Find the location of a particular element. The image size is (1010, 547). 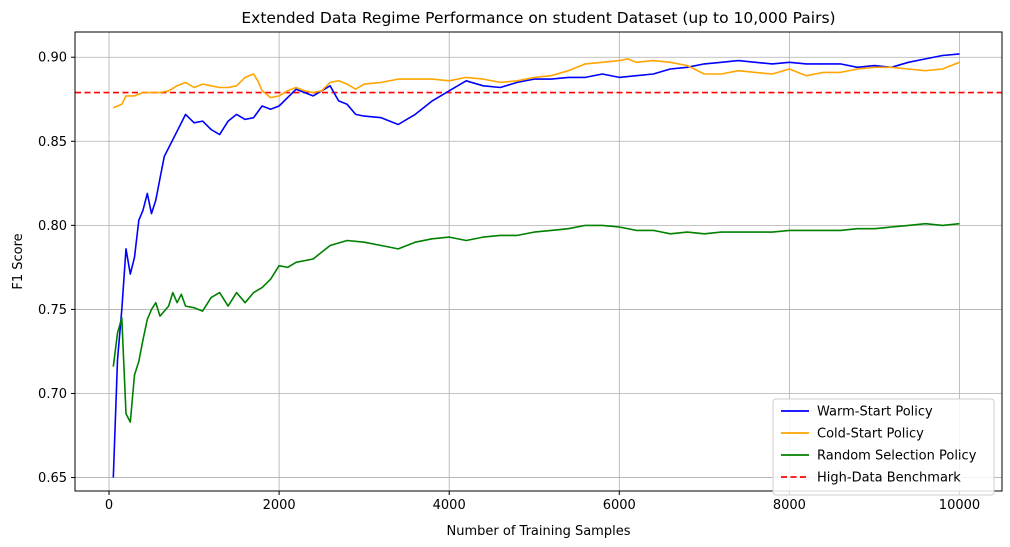

y-axis-label: F1 Score is located at coordinates (18, 261).